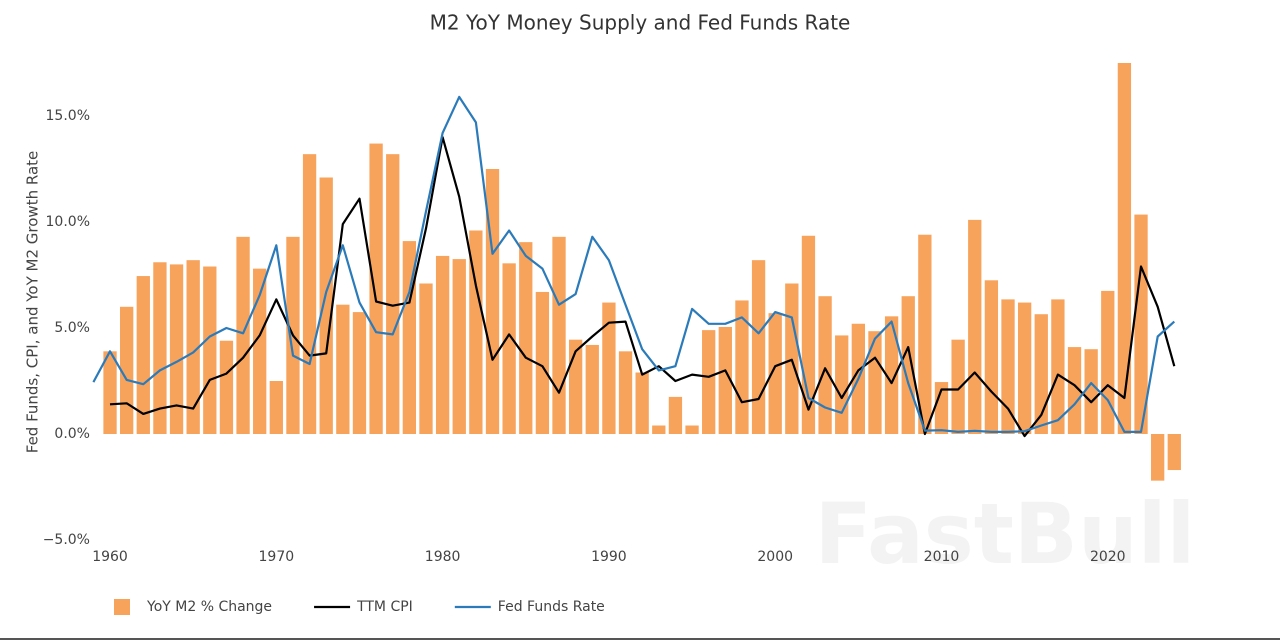 The width and height of the screenshot is (1280, 641). I want to click on y-tick-label: 0.0%, so click(72, 434).